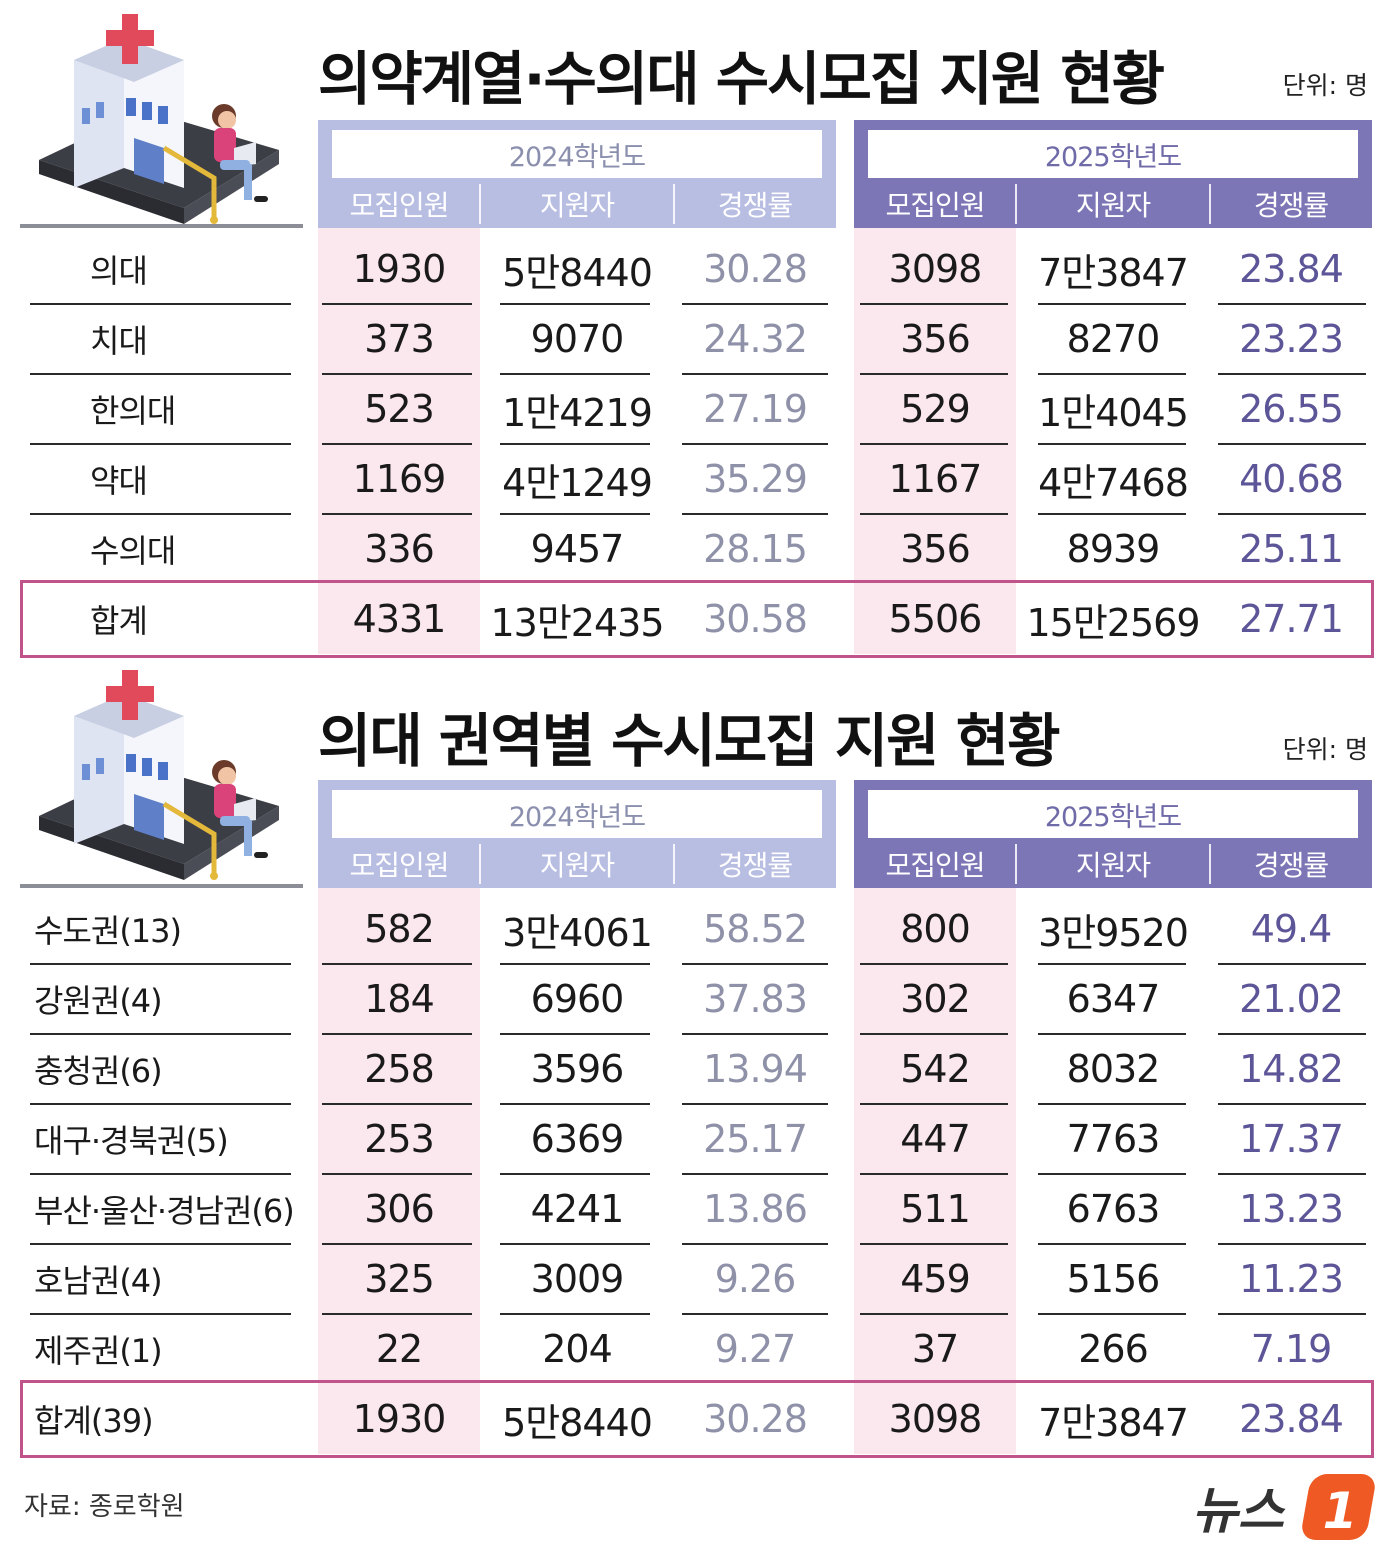 The width and height of the screenshot is (1400, 1558). What do you see at coordinates (935, 929) in the screenshot?
I see `count-cell: 800` at bounding box center [935, 929].